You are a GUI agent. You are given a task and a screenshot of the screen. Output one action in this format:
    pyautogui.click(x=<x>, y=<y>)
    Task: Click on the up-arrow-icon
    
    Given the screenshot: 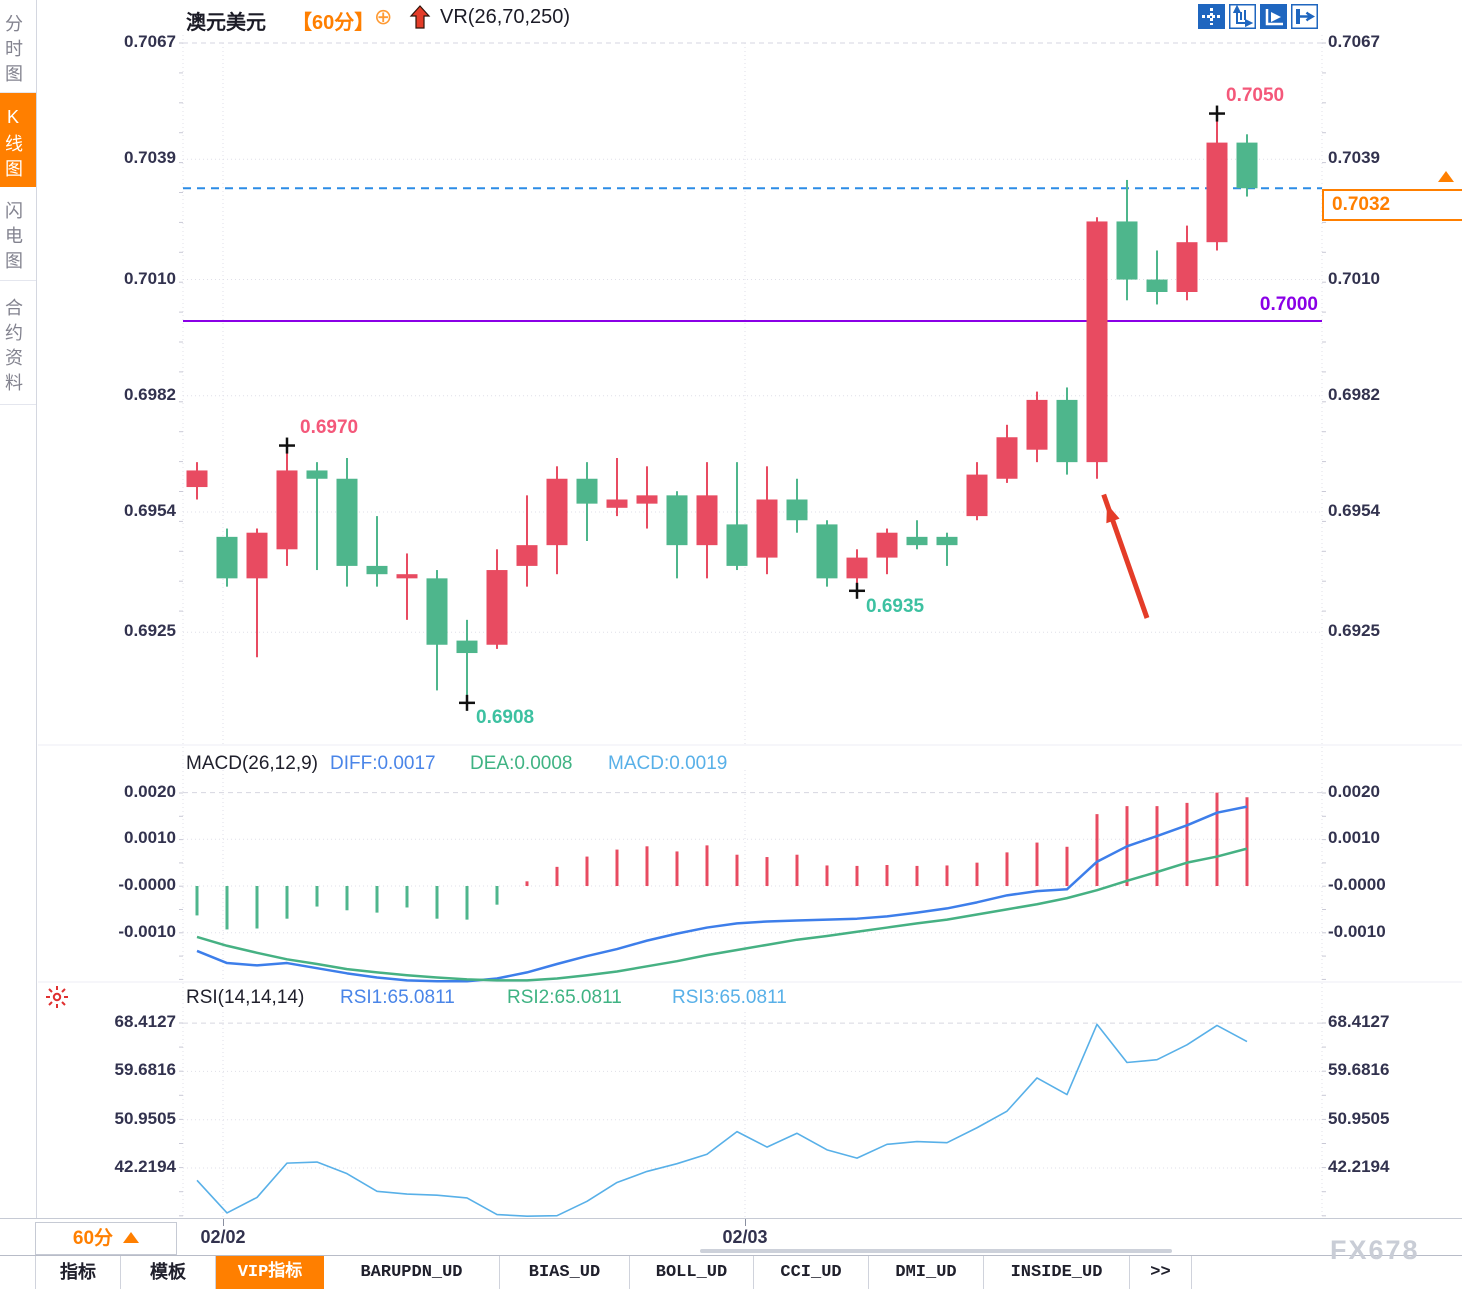 What is the action you would take?
    pyautogui.click(x=420, y=17)
    